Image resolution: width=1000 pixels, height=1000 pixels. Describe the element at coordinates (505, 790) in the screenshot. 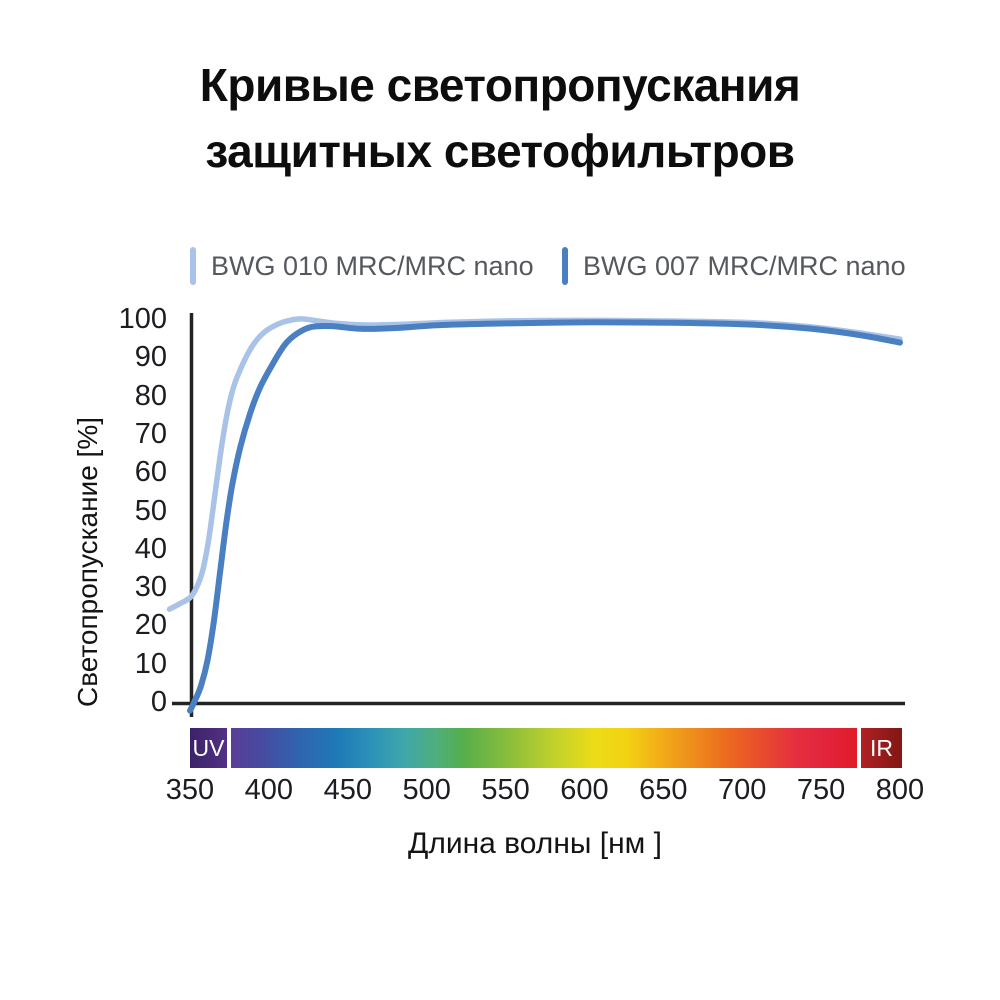

I see `x-tick-label: 550` at that location.